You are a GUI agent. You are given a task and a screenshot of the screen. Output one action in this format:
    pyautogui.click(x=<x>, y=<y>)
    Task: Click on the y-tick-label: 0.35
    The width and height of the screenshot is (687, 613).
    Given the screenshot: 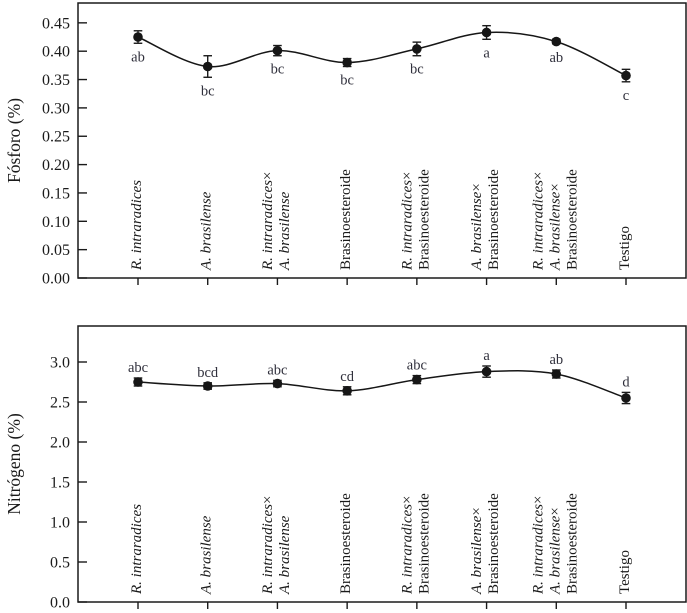 What is the action you would take?
    pyautogui.click(x=56, y=80)
    